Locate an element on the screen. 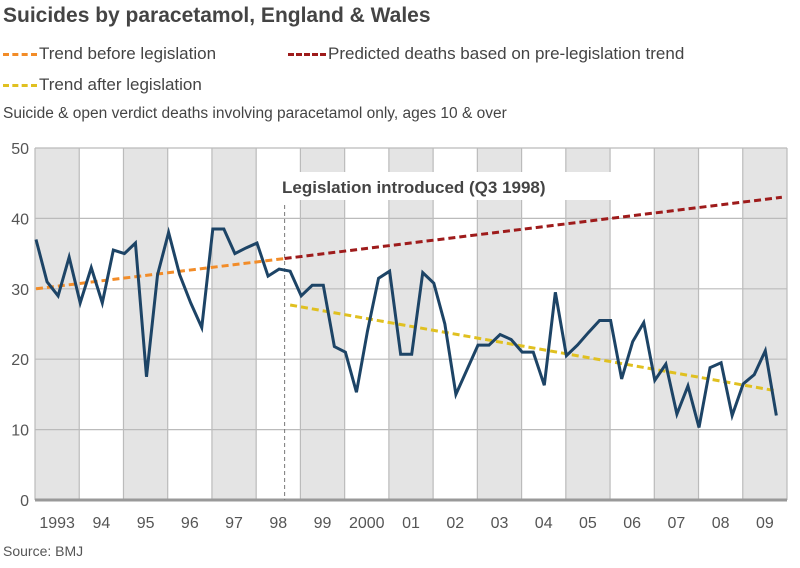  annotation-background is located at coordinates (453, 186).